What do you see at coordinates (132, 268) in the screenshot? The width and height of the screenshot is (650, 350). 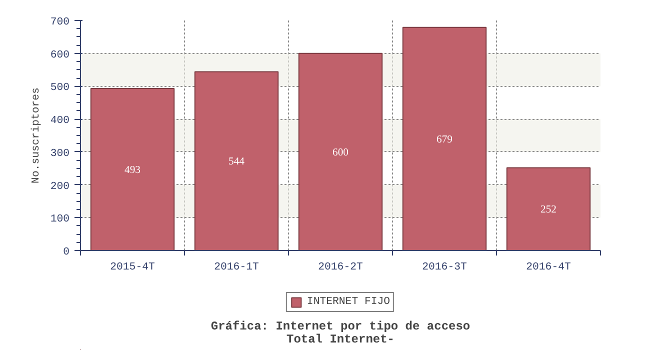 I see `x-tick-label: 2015-4T` at bounding box center [132, 268].